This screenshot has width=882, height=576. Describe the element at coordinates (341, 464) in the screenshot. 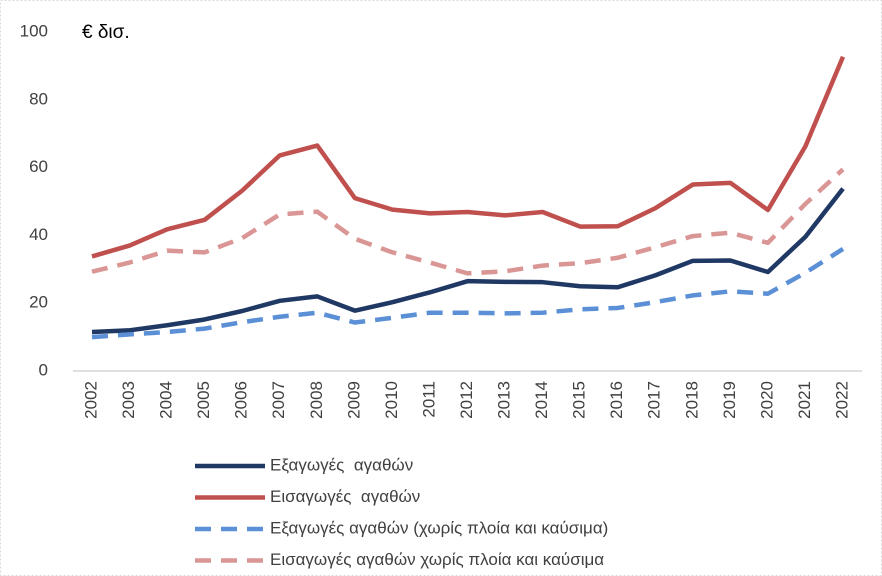

I see `legend-label: Εξαγωγές αγαθών` at that location.